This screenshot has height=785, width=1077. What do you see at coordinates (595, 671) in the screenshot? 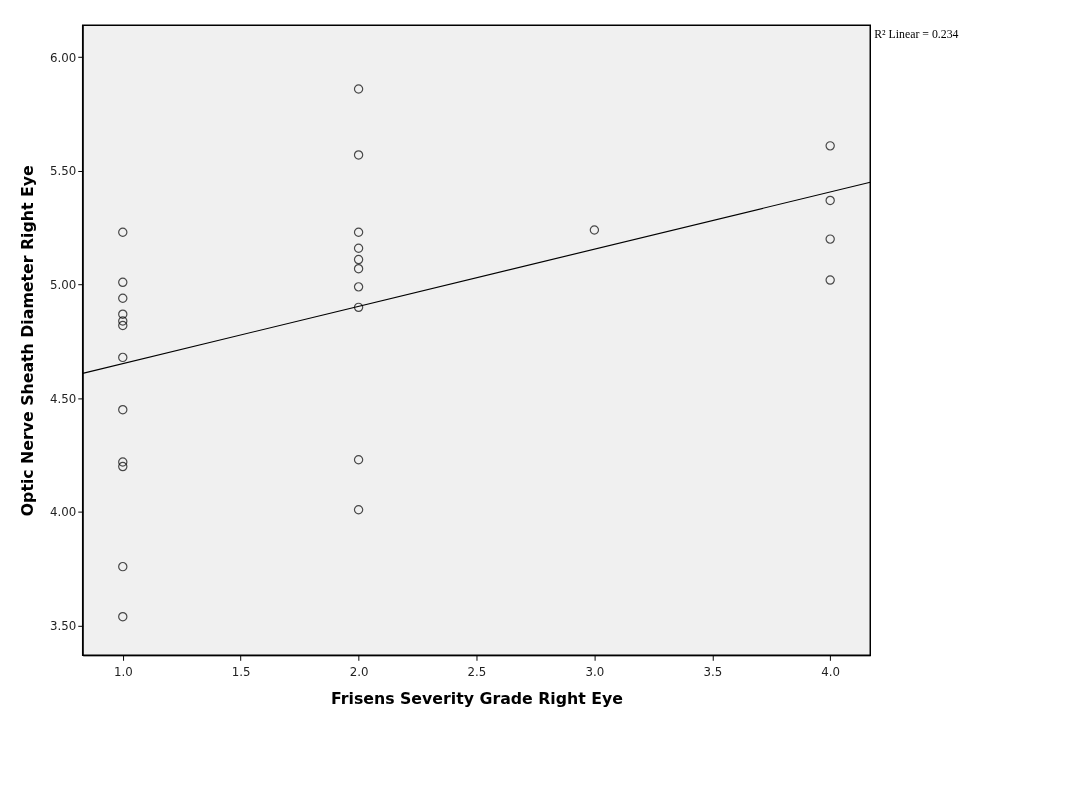
I see `x-tick-label: 3.0` at bounding box center [595, 671].